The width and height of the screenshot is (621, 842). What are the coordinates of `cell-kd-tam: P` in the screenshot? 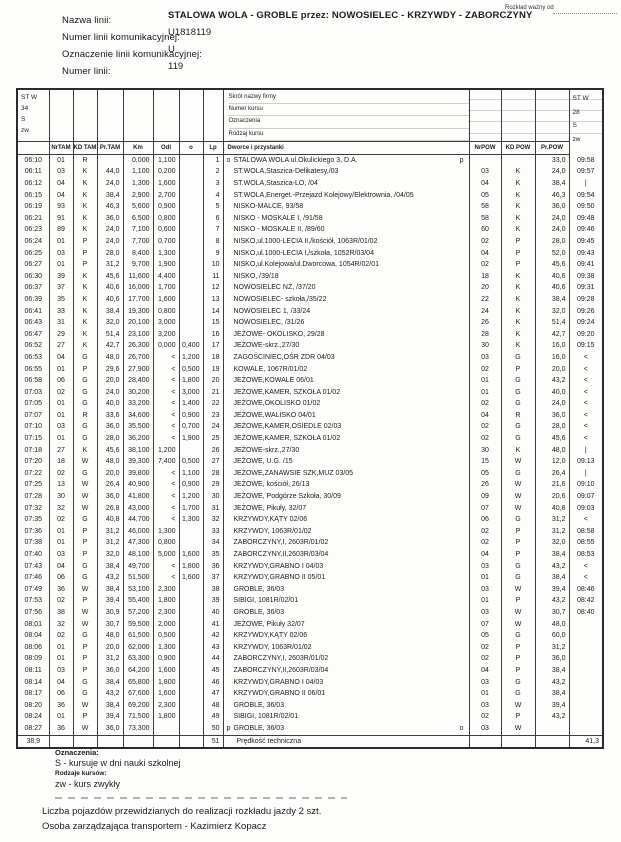 It's located at (84, 531).